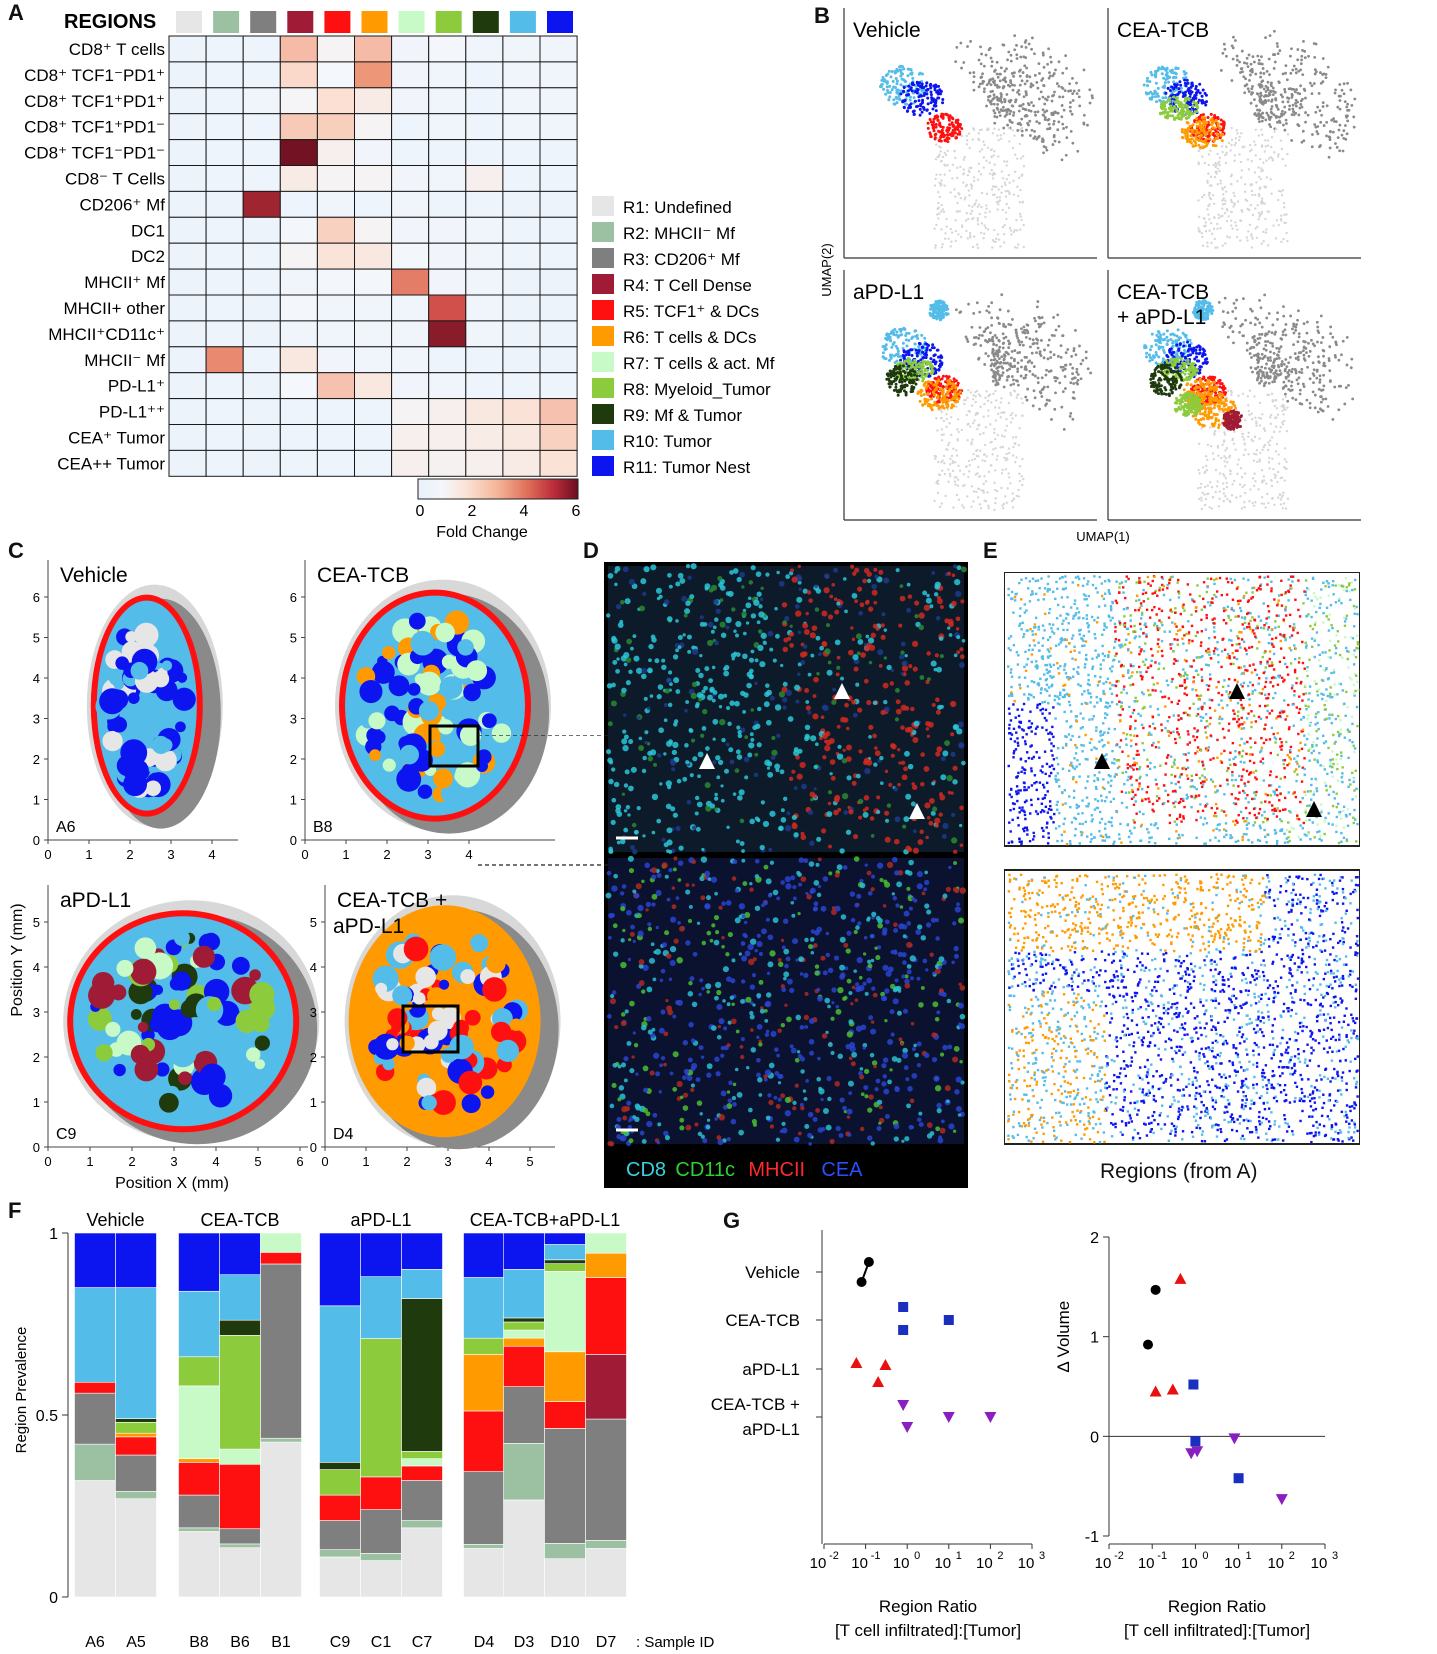 Image resolution: width=1437 pixels, height=1654 pixels. What do you see at coordinates (132, 412) in the screenshot?
I see `heatmap-row-label: PD-L1⁺⁺` at bounding box center [132, 412].